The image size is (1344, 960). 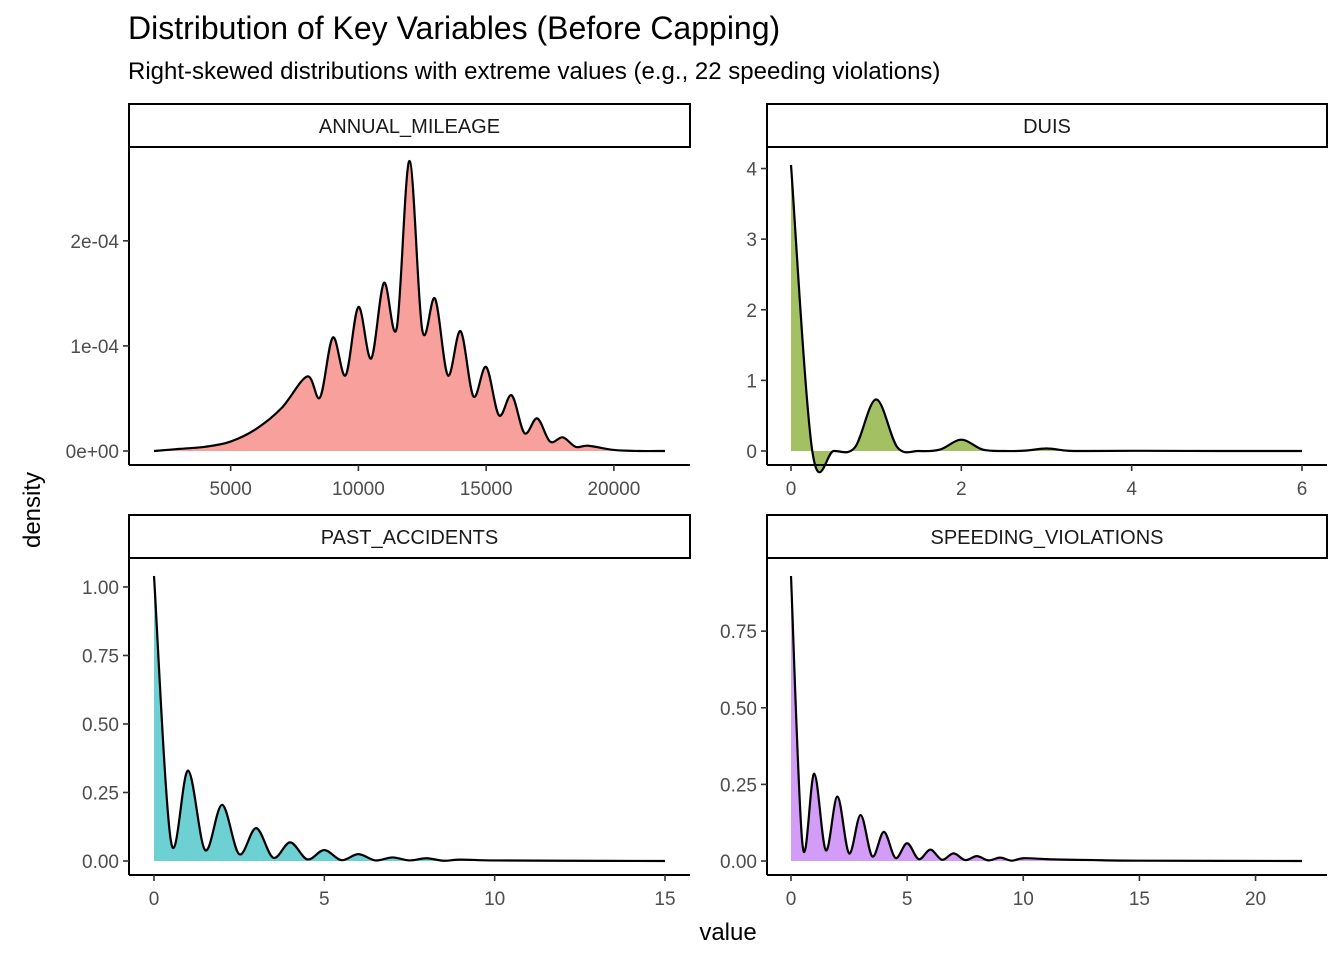 I want to click on y-tick-label-past-accidents: 0.75, so click(x=100, y=656).